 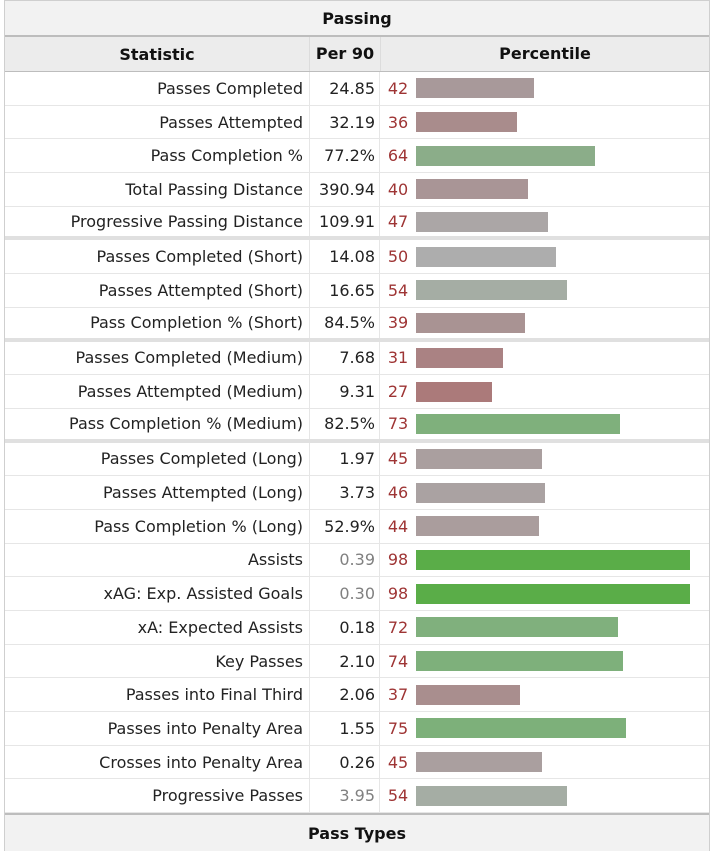 What do you see at coordinates (157, 54) in the screenshot?
I see `header-statistic: Statistic` at bounding box center [157, 54].